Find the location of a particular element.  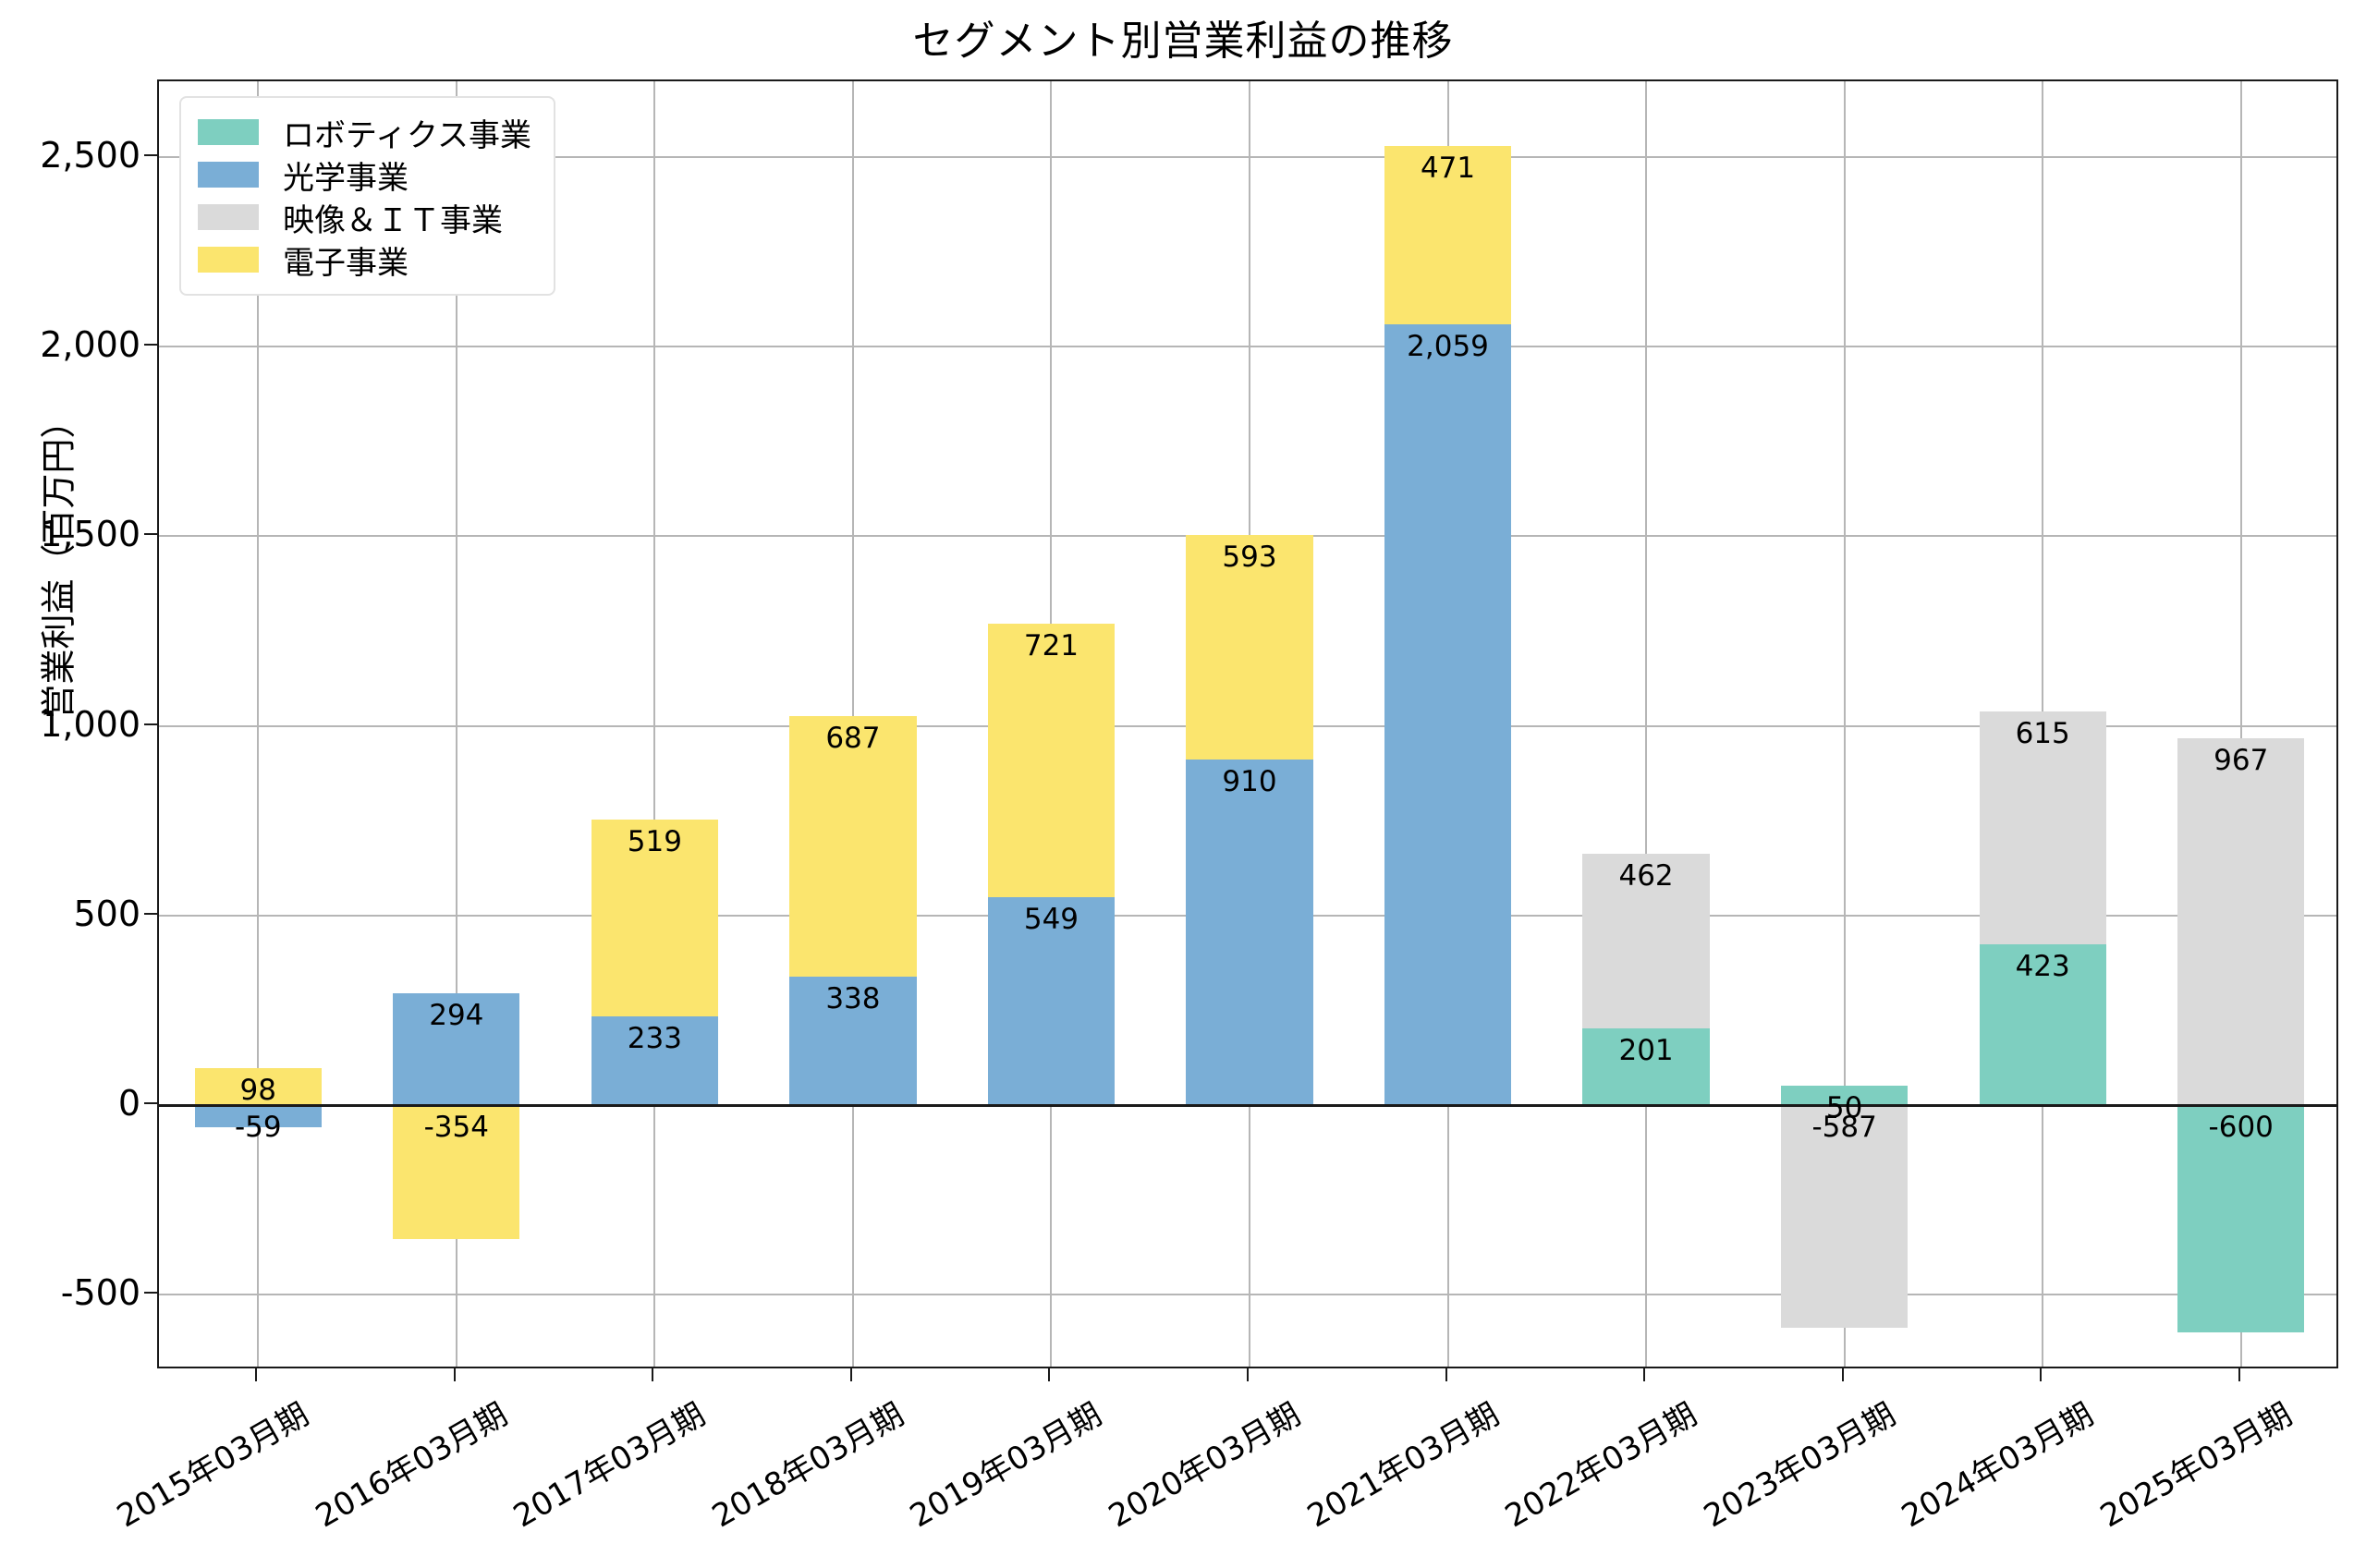

legend-item: ロボティクス事業 is located at coordinates (364, 132).